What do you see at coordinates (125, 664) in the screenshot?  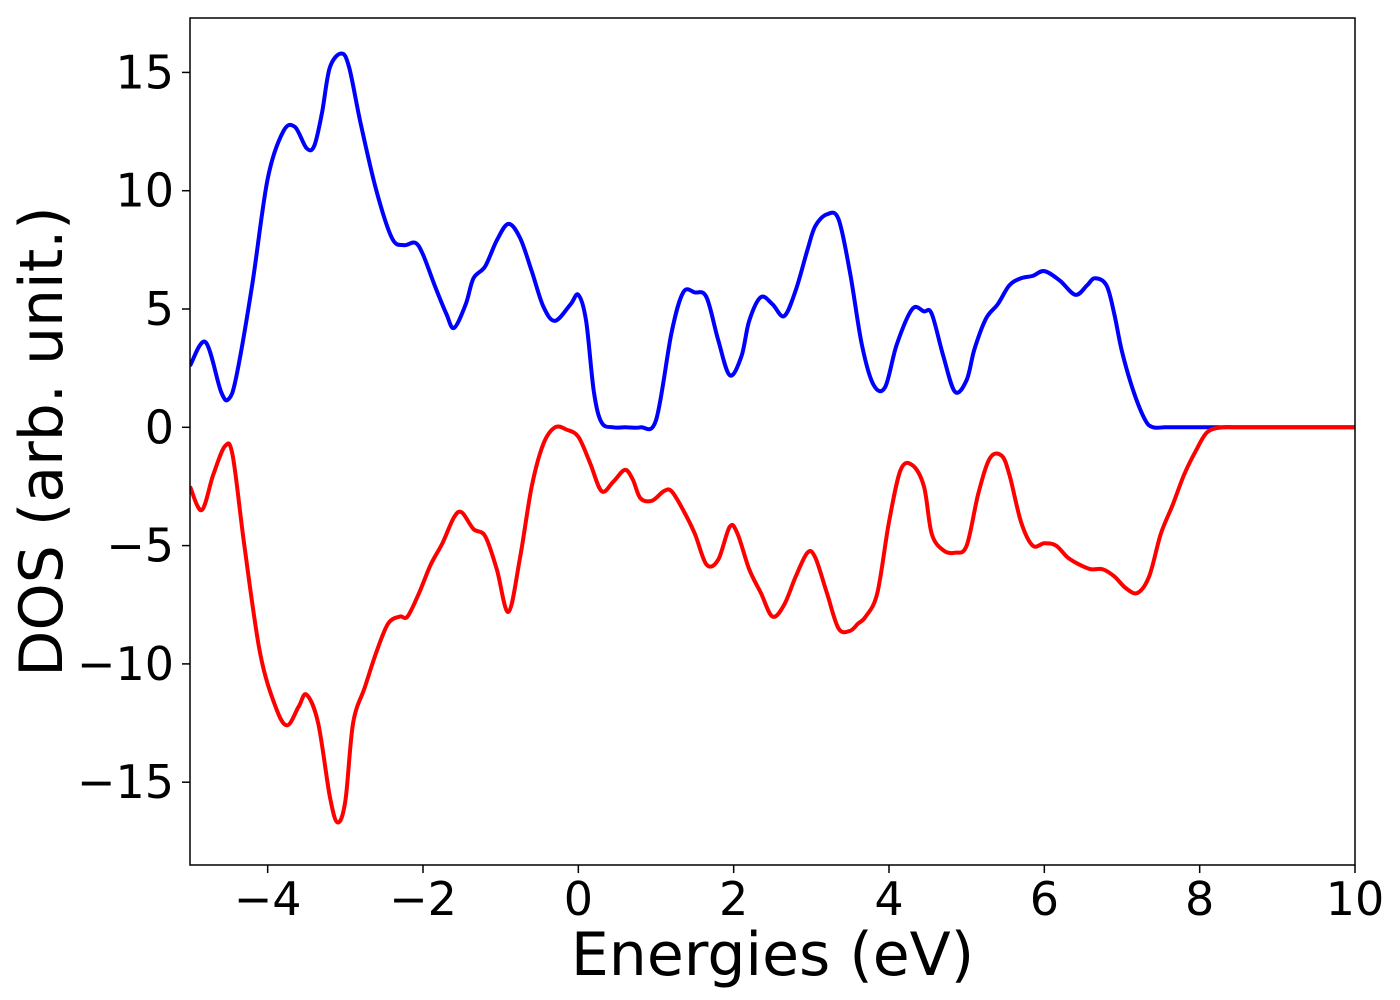 I see `y-tick-label: −10` at bounding box center [125, 664].